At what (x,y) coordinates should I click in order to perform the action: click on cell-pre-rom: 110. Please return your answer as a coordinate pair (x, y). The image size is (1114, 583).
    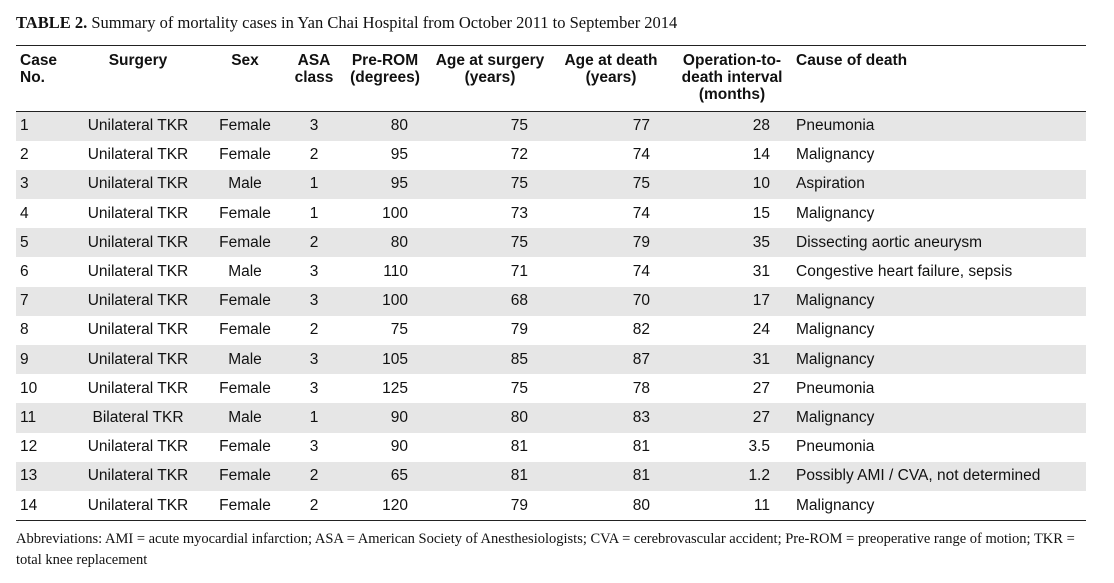
    Looking at the image, I should click on (395, 272).